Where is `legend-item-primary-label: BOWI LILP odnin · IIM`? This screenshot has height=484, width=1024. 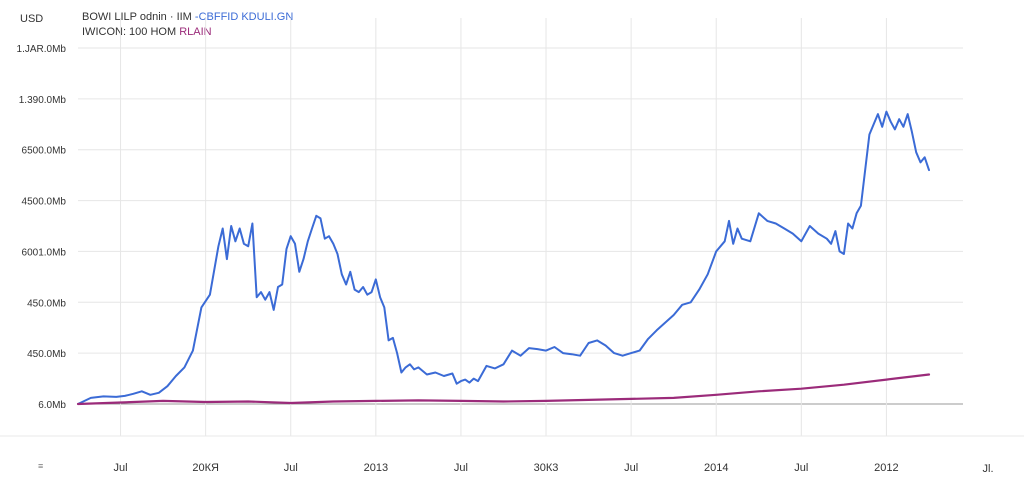 legend-item-primary-label: BOWI LILP odnin · IIM is located at coordinates (137, 17).